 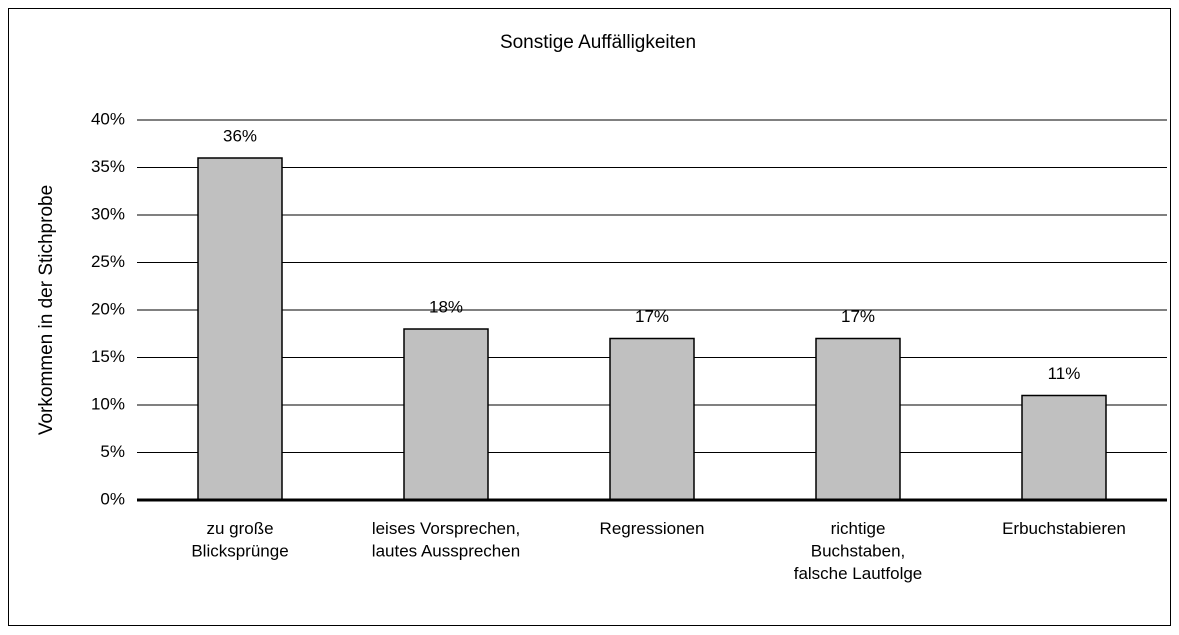 What do you see at coordinates (858, 551) in the screenshot?
I see `x-tick-label: richtige Buchstaben, falsche Lautfolge` at bounding box center [858, 551].